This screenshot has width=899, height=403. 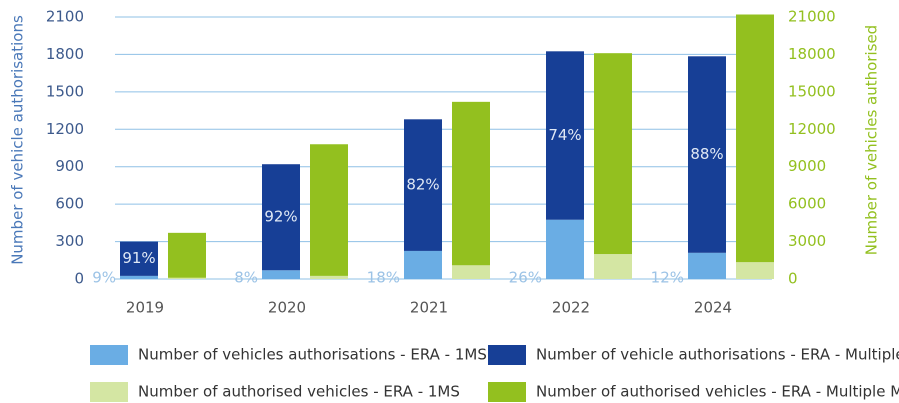 What do you see at coordinates (667, 278) in the screenshot?
I see `share-label: 12%` at bounding box center [667, 278].